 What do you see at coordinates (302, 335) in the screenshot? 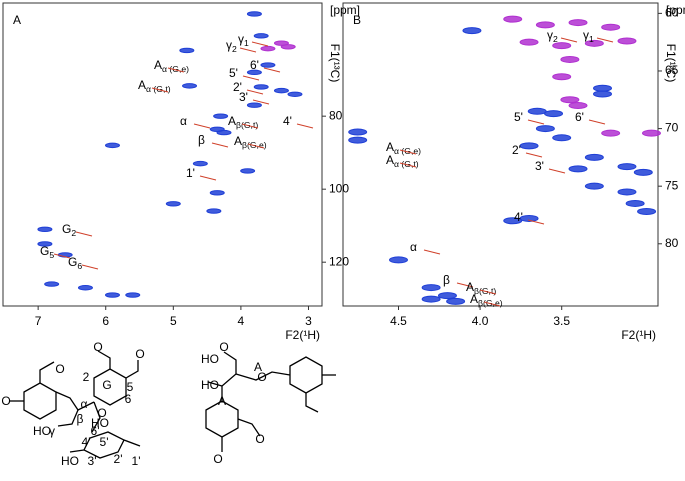
I see `x-axis-label: F2(¹H)` at bounding box center [302, 335].